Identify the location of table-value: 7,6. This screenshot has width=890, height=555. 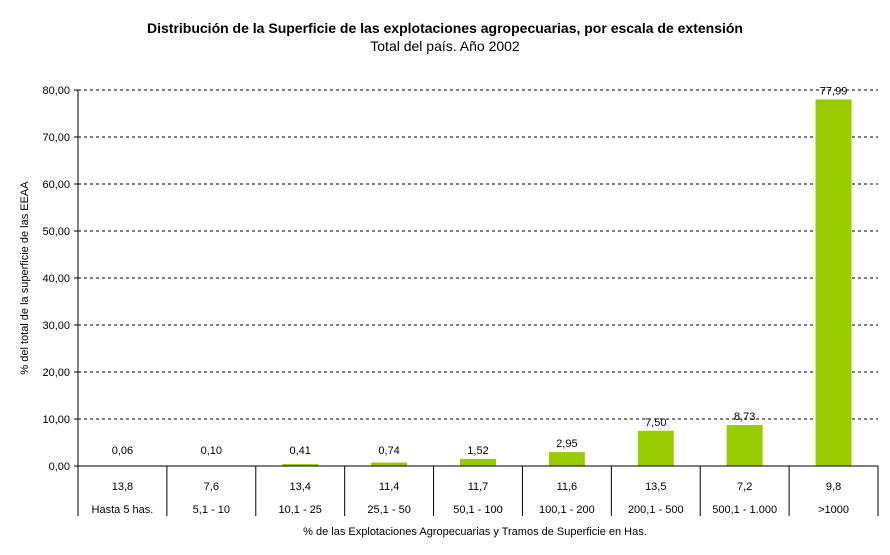
(211, 487).